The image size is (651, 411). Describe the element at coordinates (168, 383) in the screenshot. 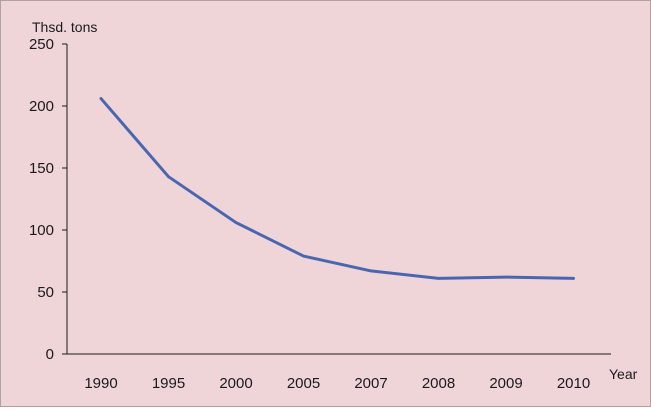

I see `x-tick-label: 1995` at that location.